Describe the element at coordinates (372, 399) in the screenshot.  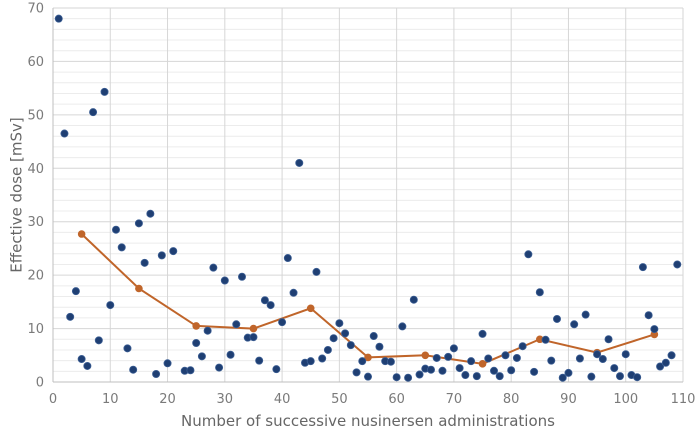
I see `x-tick-labels: 0 10 20 30 40 50 60 70 80 90 100 110` at that location.